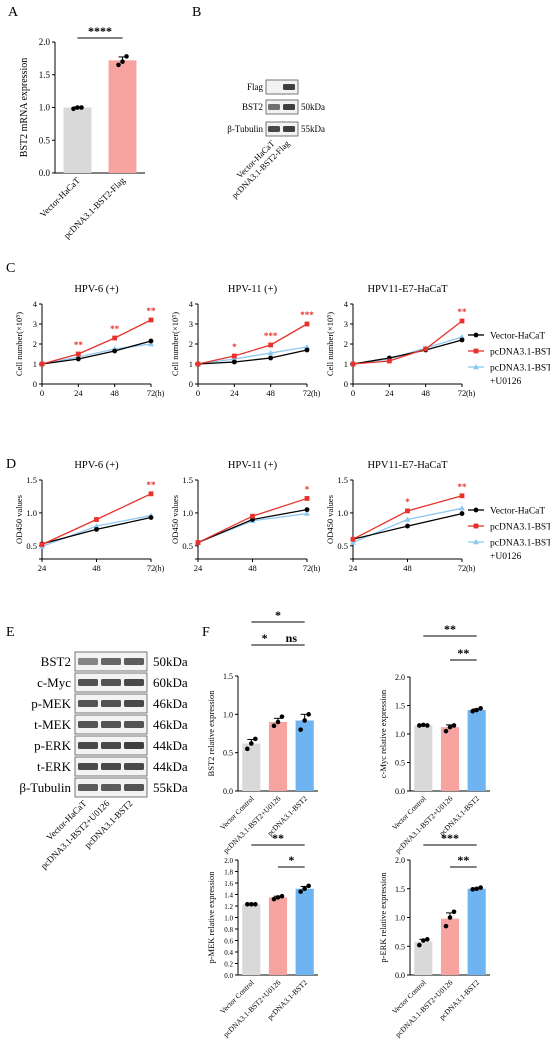 The height and width of the screenshot is (1040, 550). What do you see at coordinates (52, 745) in the screenshot?
I see `blot-row-label: p-ERK` at bounding box center [52, 745].